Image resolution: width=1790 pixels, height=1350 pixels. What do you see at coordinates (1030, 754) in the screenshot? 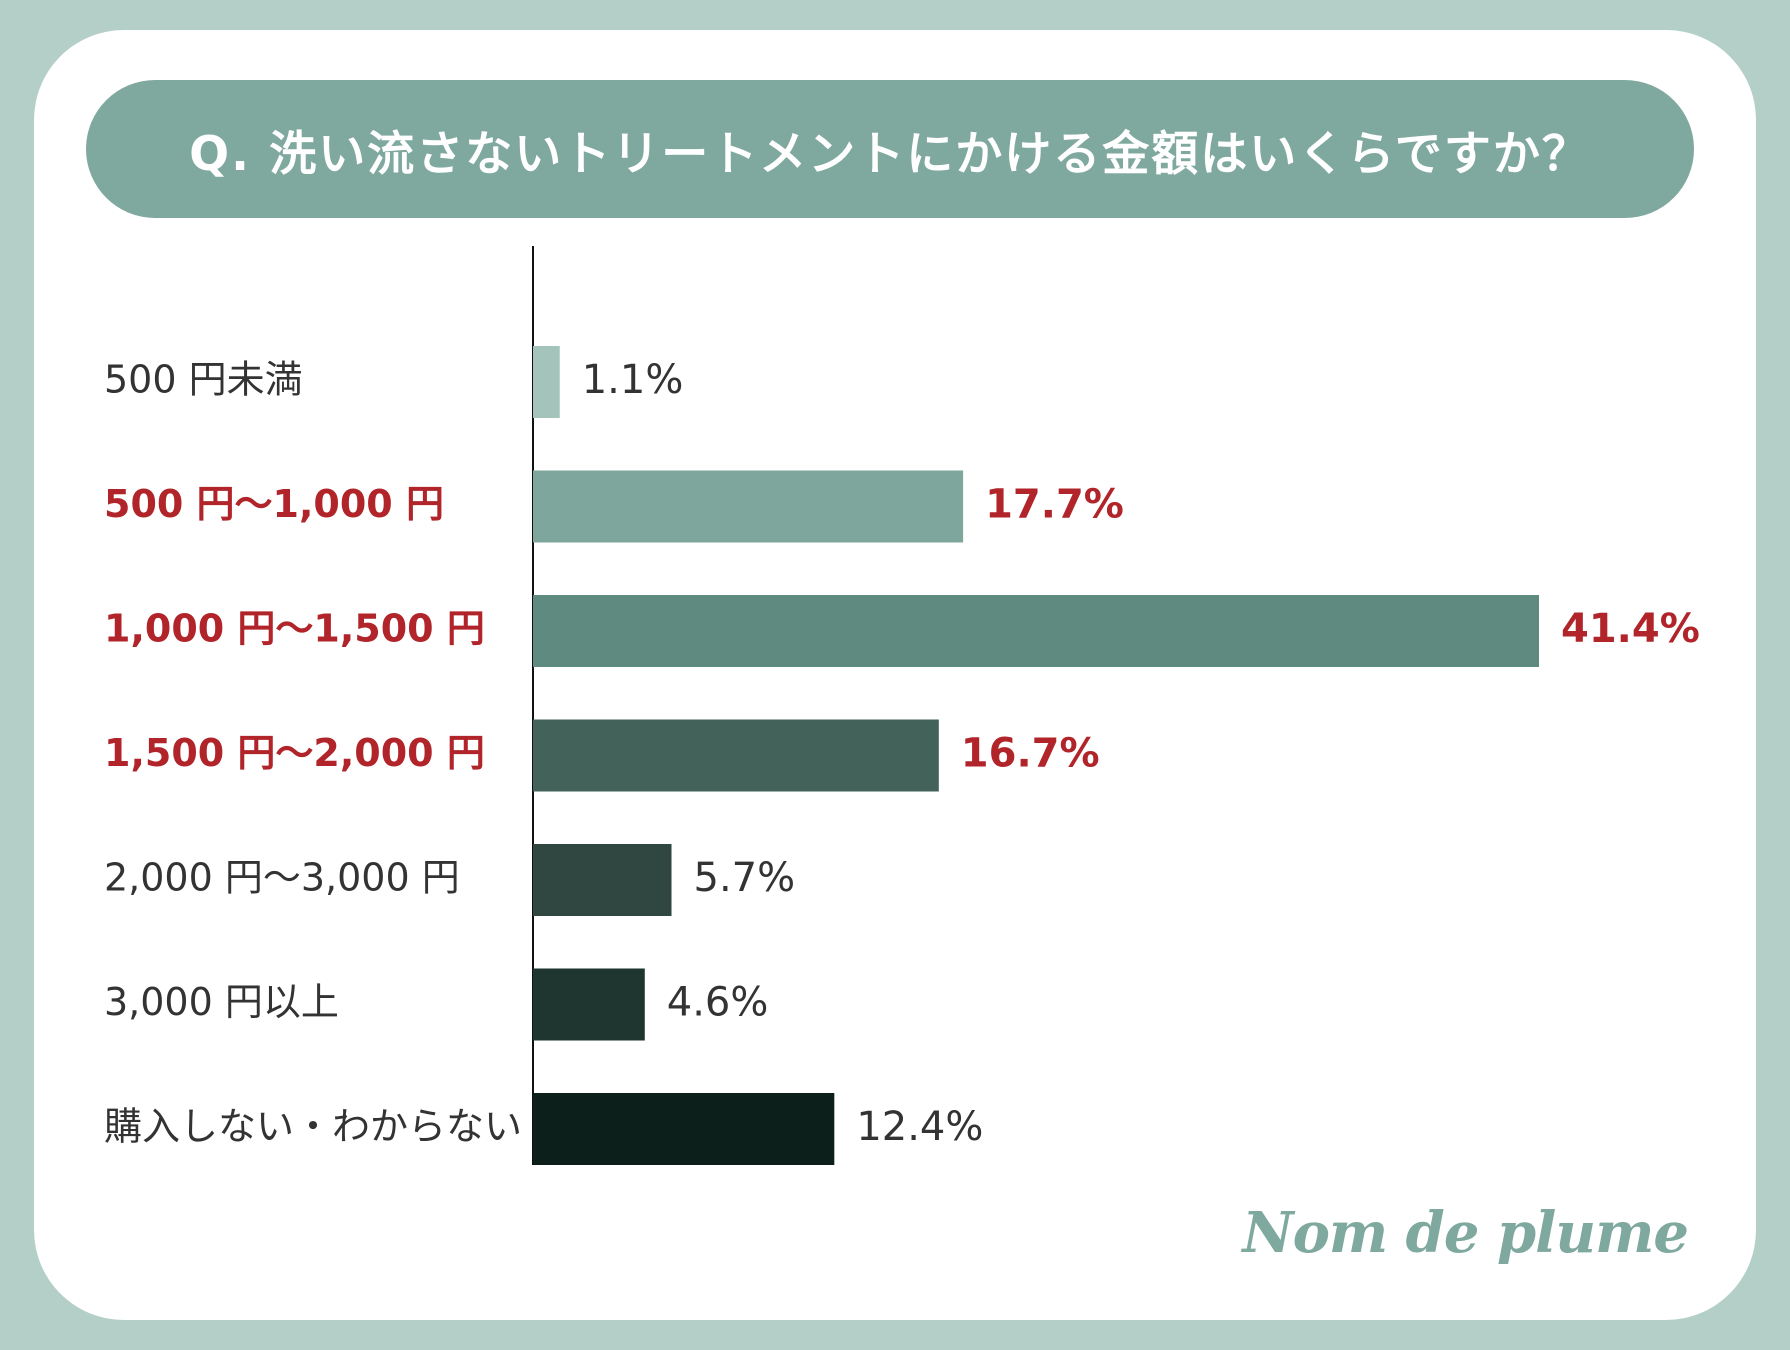
I see `value-label-3: 16.7%` at bounding box center [1030, 754].